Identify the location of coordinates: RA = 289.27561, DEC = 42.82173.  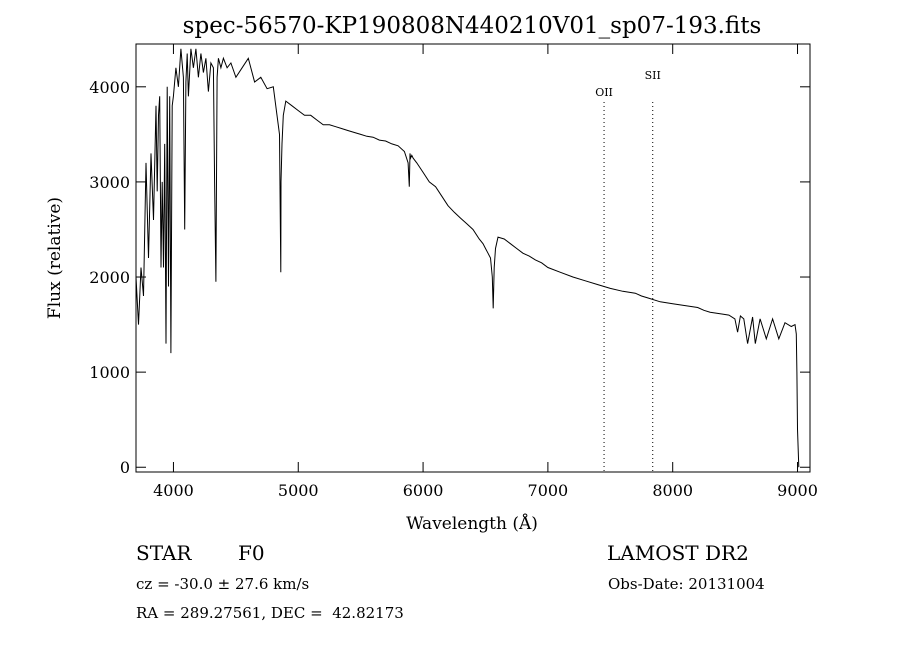
(270, 613).